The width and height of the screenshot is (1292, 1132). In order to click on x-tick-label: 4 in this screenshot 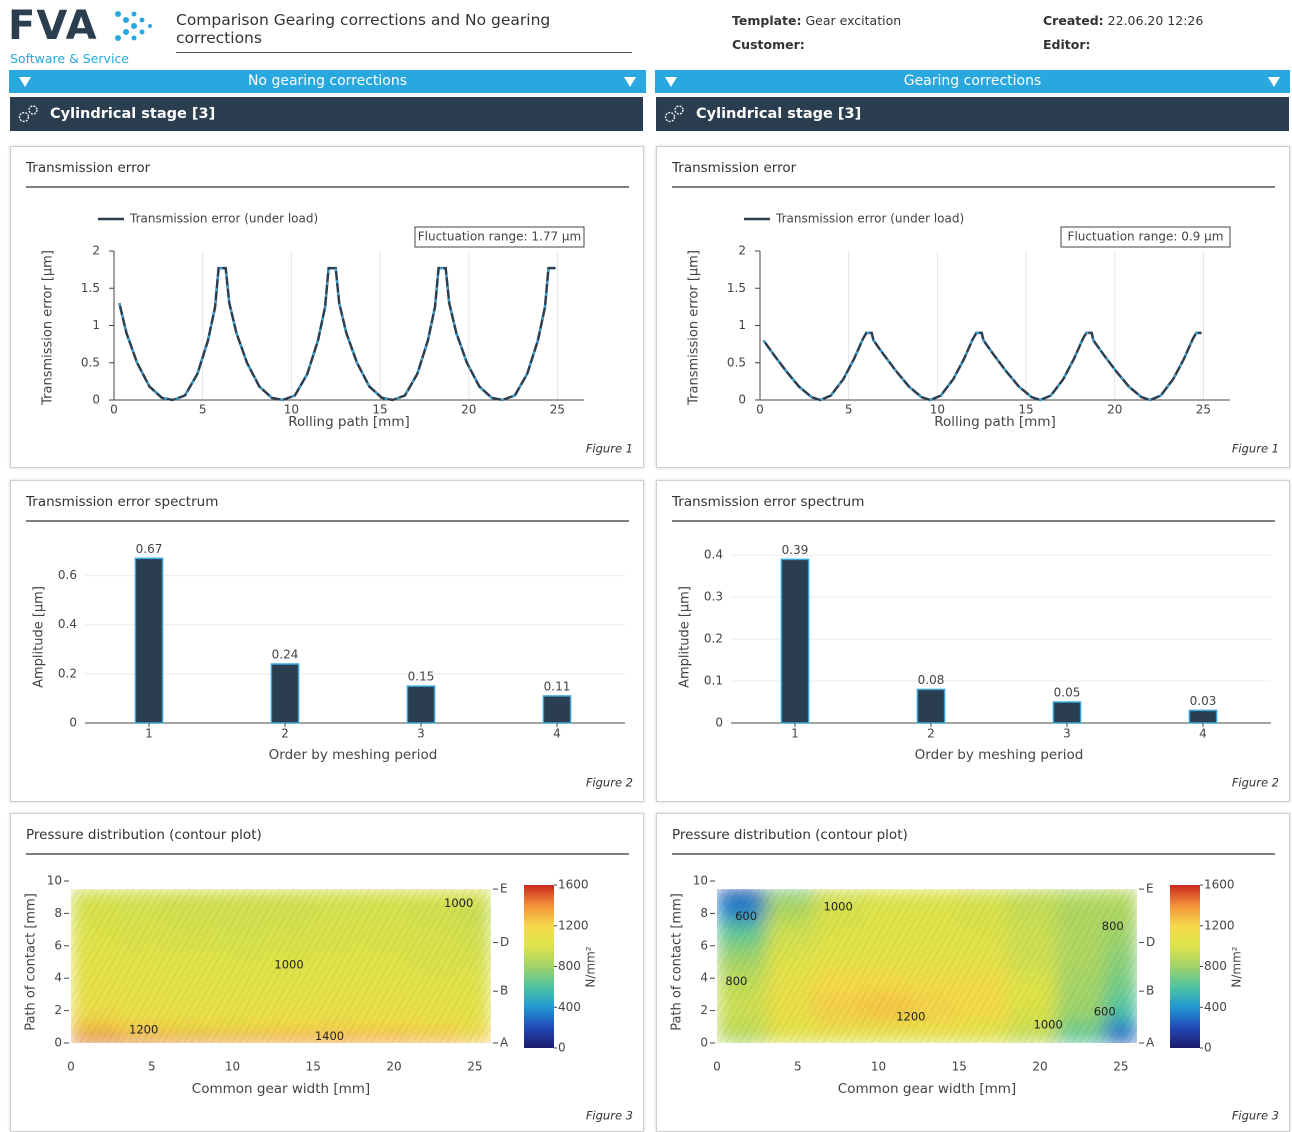, I will do `click(1203, 734)`.